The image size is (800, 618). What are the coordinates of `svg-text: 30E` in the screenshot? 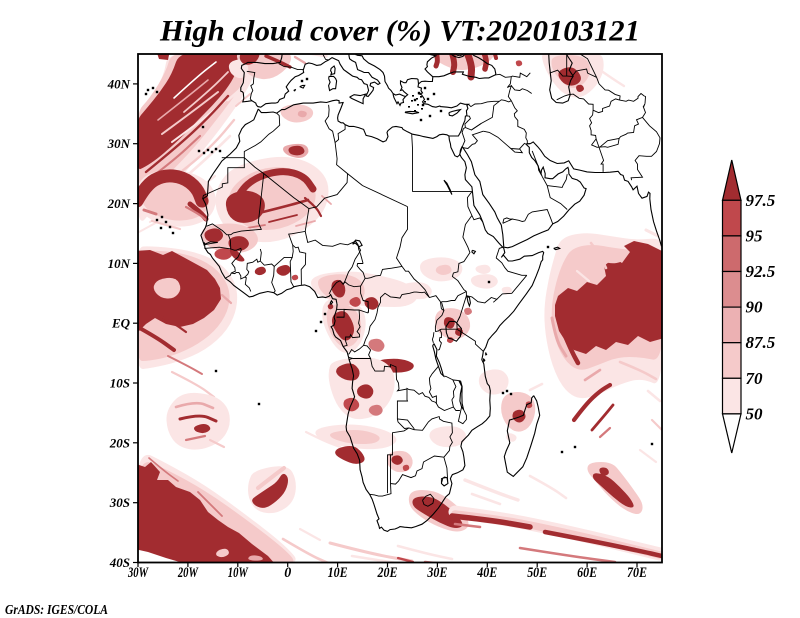 It's located at (437, 573).